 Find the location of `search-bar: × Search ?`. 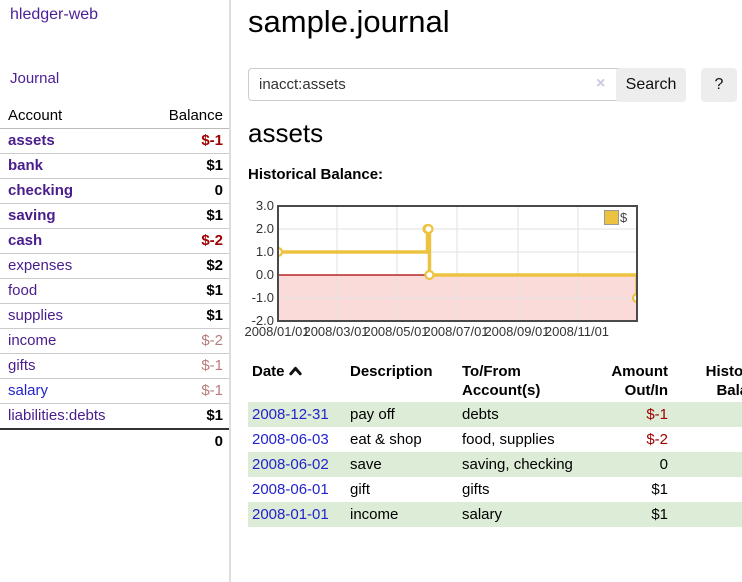

search-bar: × Search ? is located at coordinates (495, 86).